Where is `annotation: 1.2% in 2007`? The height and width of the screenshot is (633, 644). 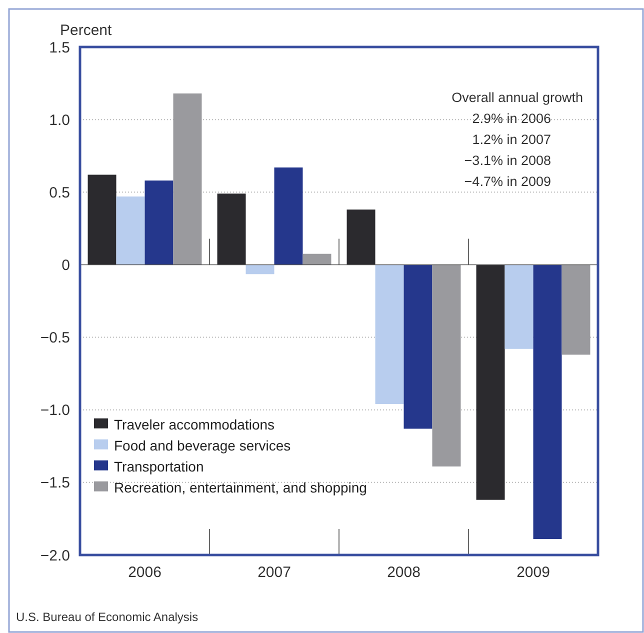
annotation: 1.2% in 2007 is located at coordinates (511, 139).